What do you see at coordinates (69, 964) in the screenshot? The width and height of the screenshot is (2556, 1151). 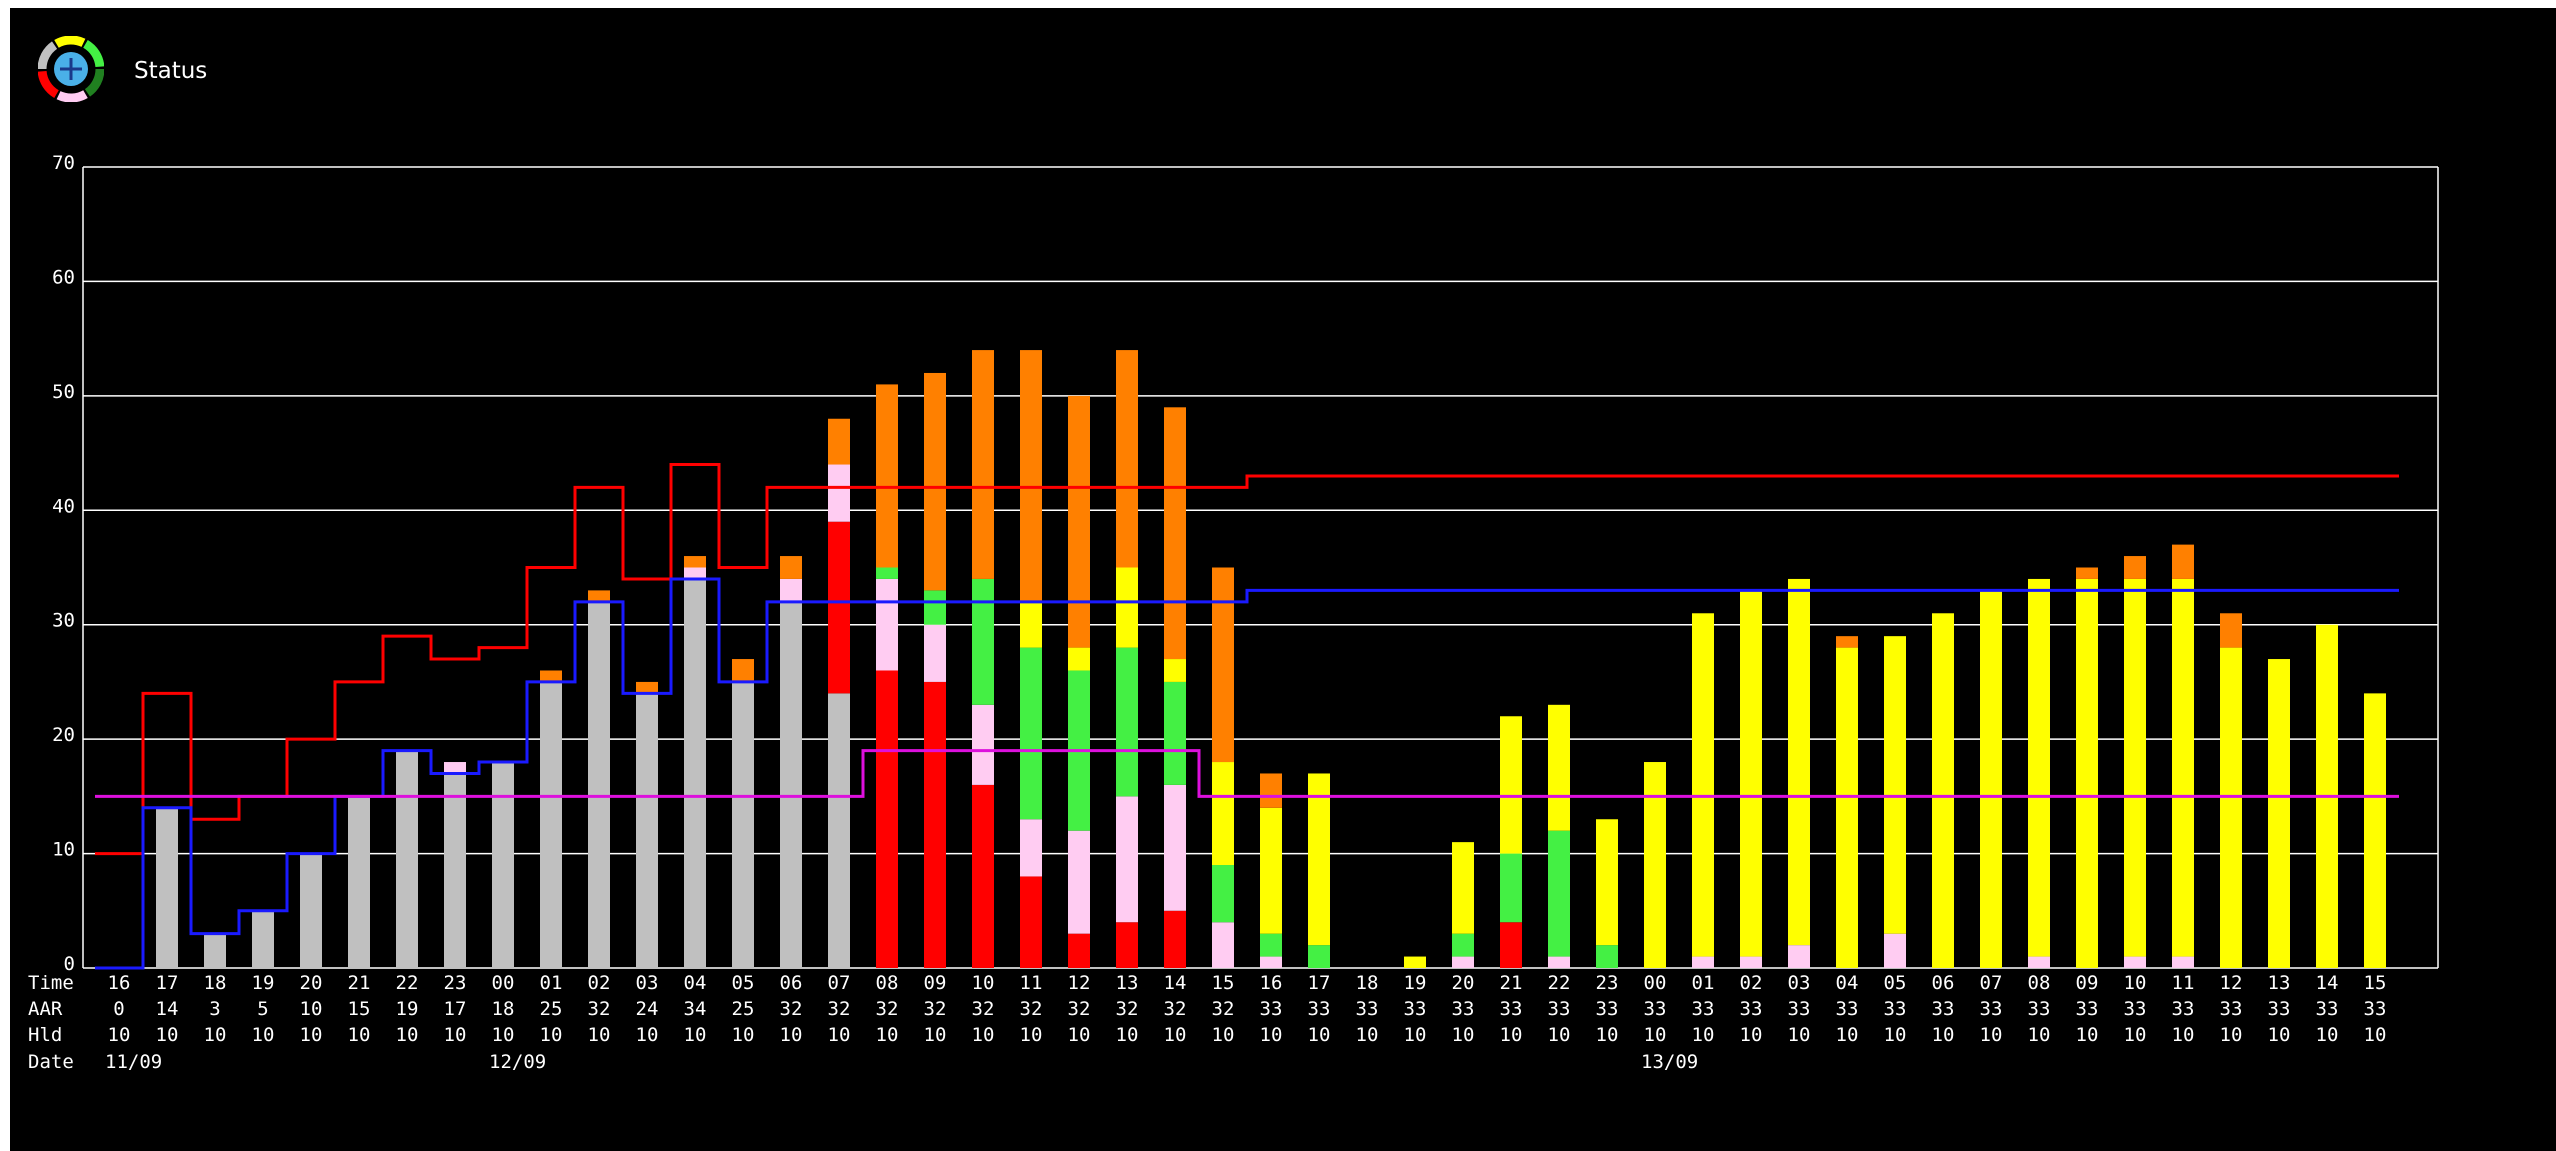 I see `y-tick-label: 0` at bounding box center [69, 964].